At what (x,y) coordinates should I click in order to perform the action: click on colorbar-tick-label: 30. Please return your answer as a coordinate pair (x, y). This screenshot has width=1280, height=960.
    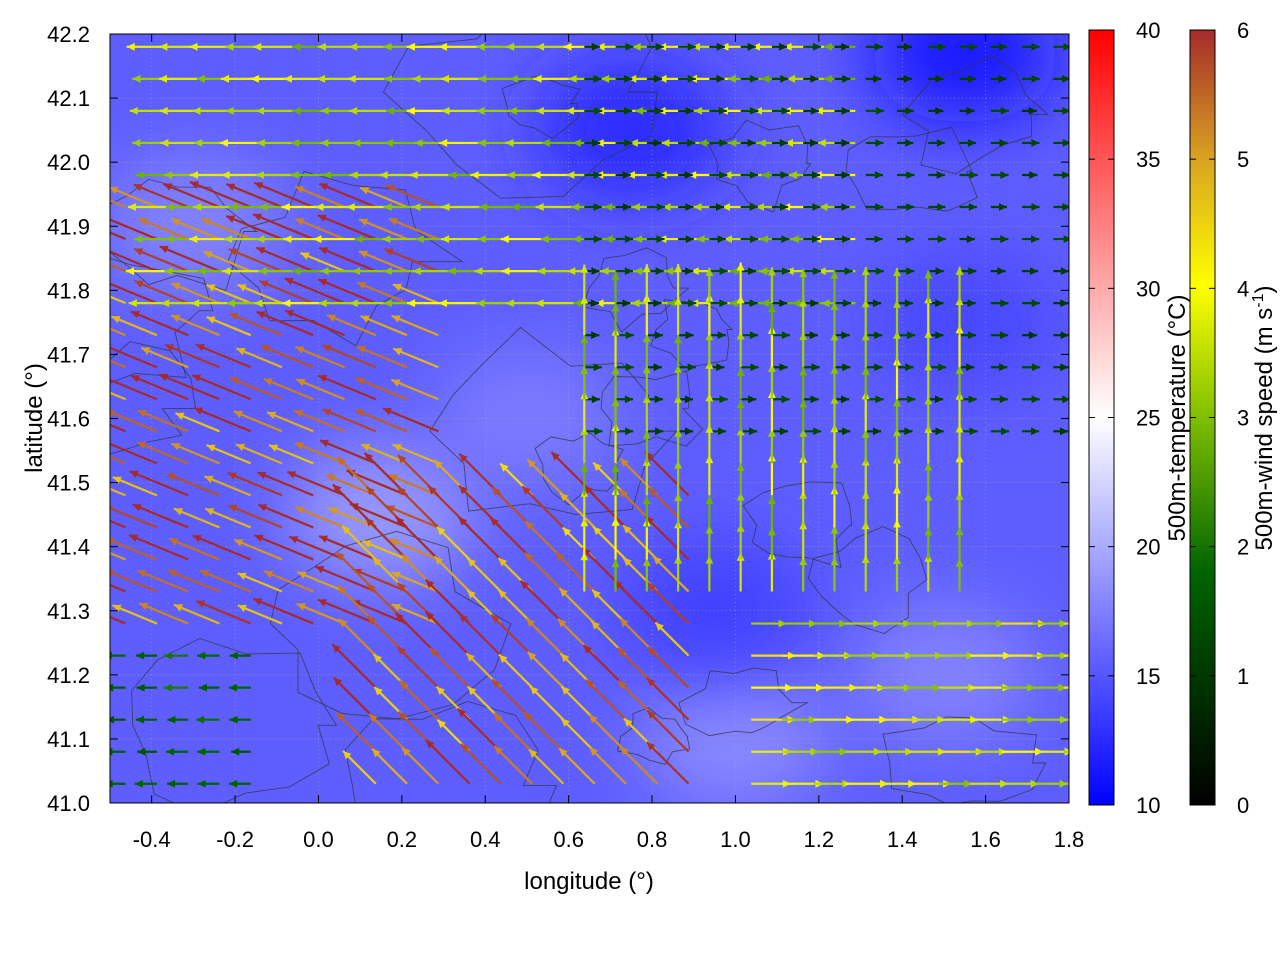
    Looking at the image, I should click on (1148, 288).